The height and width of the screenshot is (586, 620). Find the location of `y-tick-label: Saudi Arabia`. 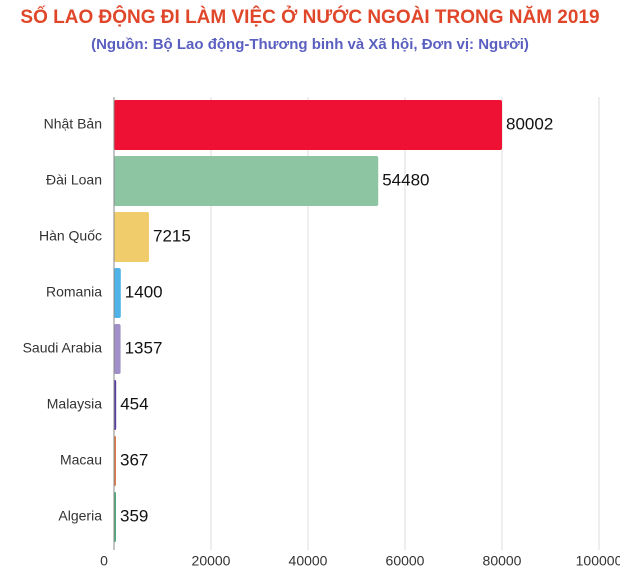

y-tick-label: Saudi Arabia is located at coordinates (63, 348).